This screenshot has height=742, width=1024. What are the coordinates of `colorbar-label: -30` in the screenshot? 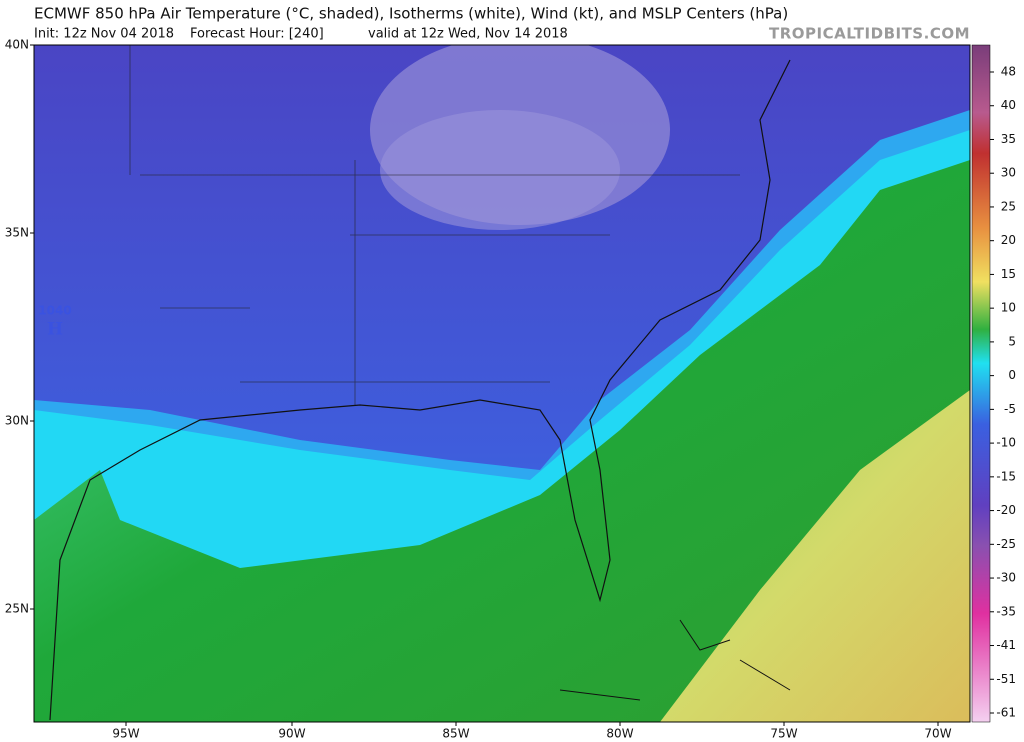 It's located at (1006, 578).